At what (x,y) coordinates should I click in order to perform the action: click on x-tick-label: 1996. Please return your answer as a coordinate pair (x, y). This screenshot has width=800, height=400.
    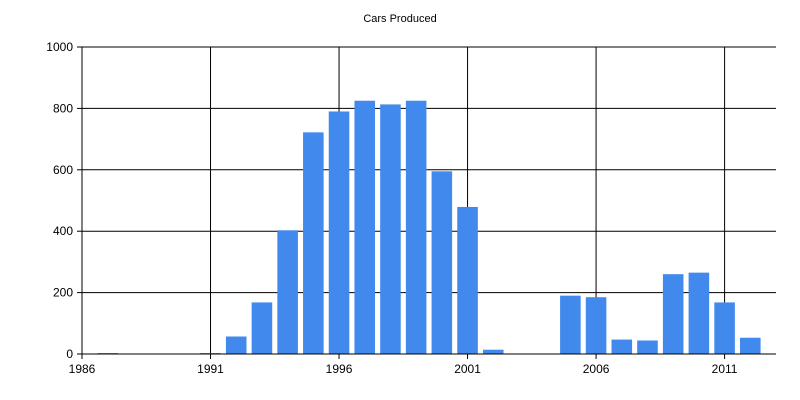
    Looking at the image, I should click on (339, 369).